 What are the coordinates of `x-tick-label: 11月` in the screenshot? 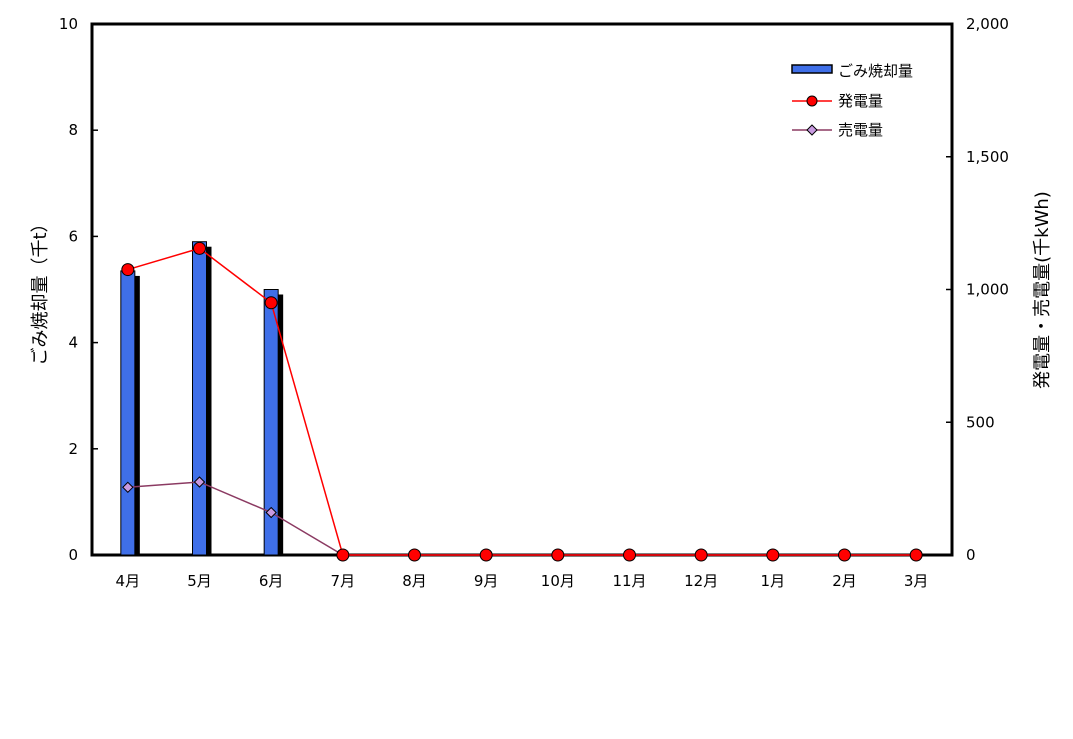 It's located at (629, 581).